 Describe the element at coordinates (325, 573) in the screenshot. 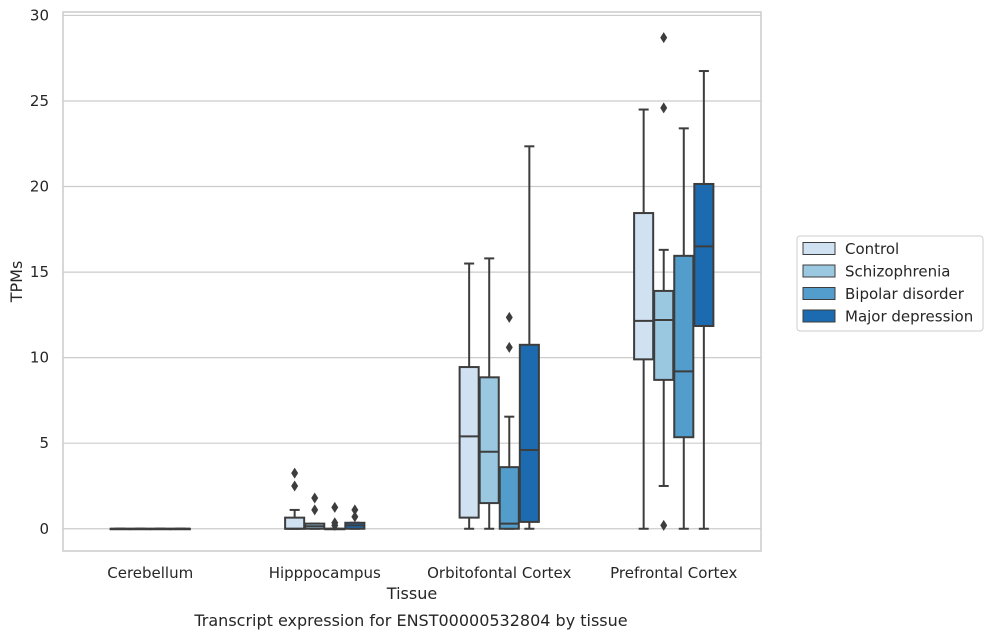

I see `x-tick-label: Hipppocampus` at that location.